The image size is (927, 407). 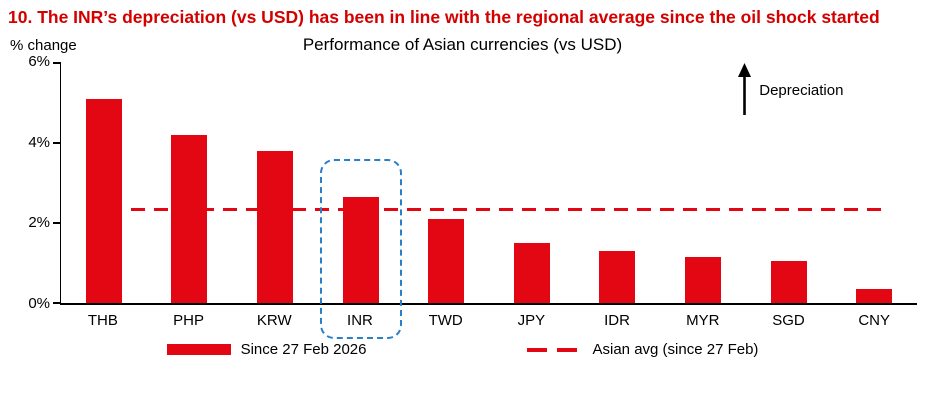 I want to click on chart-title: Performance of Asian currencies (vs USD), so click(x=462, y=45).